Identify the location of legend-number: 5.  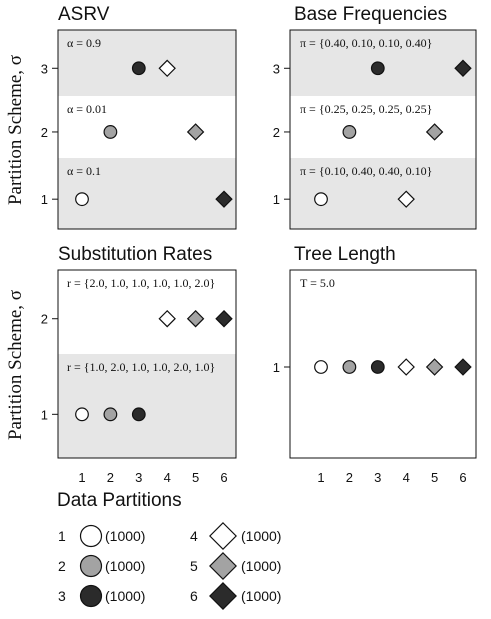
(194, 566).